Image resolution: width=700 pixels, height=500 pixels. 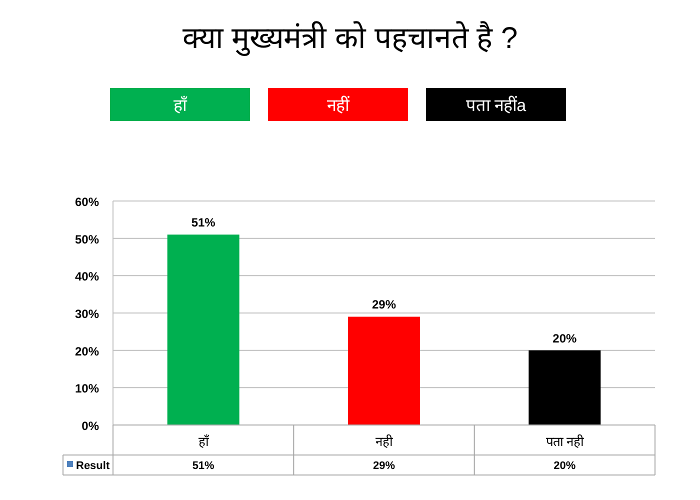 What do you see at coordinates (87, 277) in the screenshot?
I see `y-tick-label: 40%` at bounding box center [87, 277].